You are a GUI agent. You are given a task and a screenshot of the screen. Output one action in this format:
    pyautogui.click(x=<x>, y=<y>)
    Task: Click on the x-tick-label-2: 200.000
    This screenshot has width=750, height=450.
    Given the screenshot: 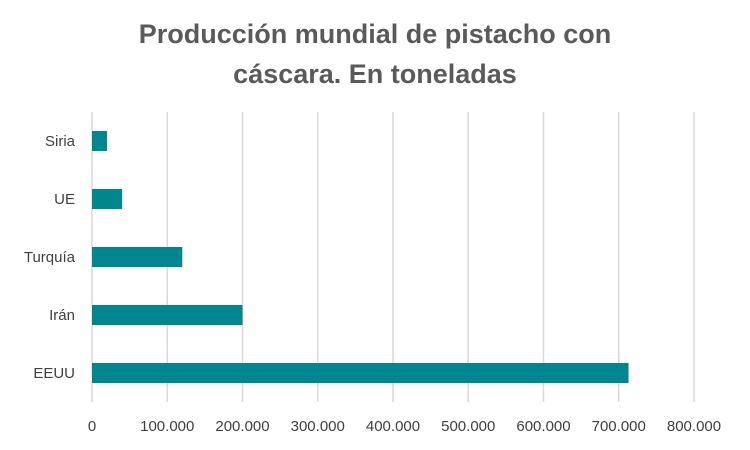 What is the action you would take?
    pyautogui.click(x=242, y=426)
    